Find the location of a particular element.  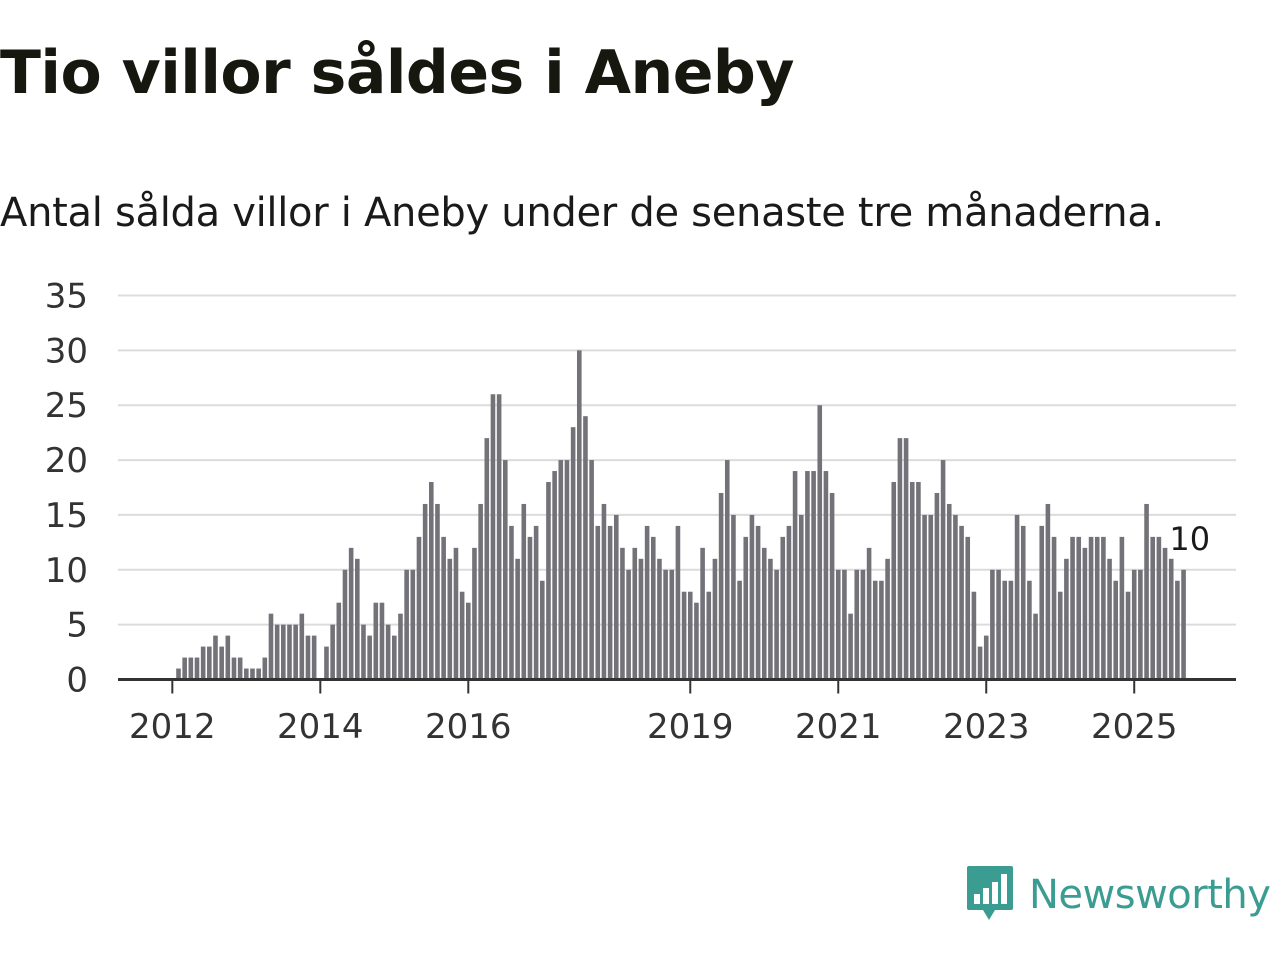

y-tick-label: 15 is located at coordinates (66, 516).